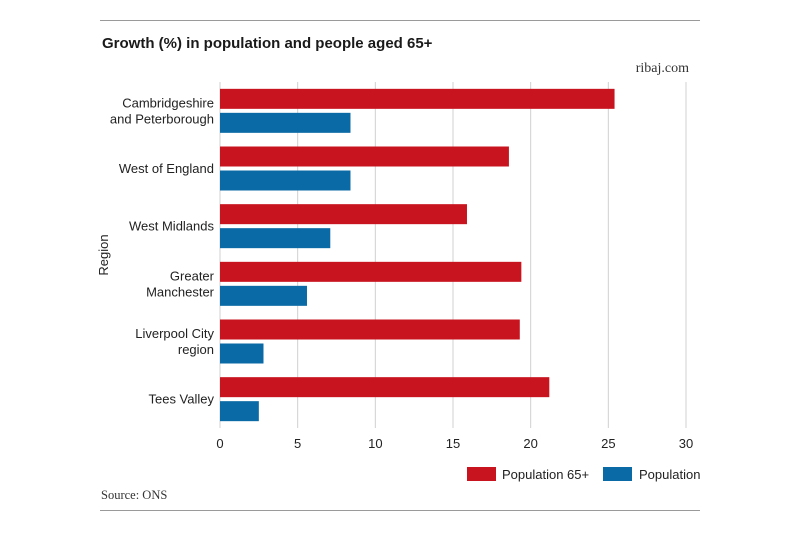 This screenshot has height=533, width=800. I want to click on legend-label: Population, so click(669, 474).